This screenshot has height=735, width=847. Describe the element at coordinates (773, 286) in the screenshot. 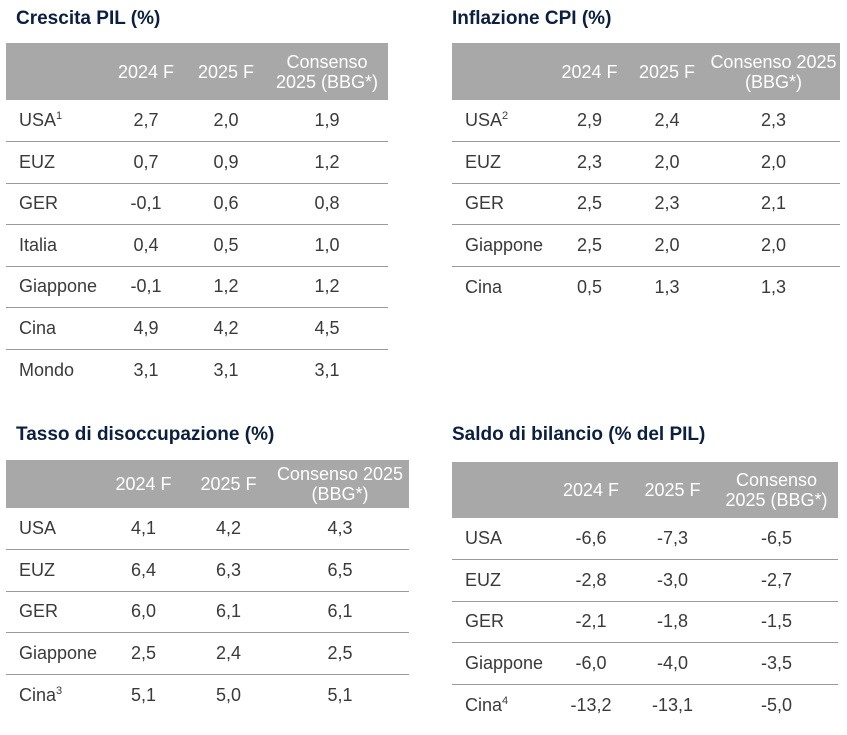

I see `value-consenso: 1,3` at that location.